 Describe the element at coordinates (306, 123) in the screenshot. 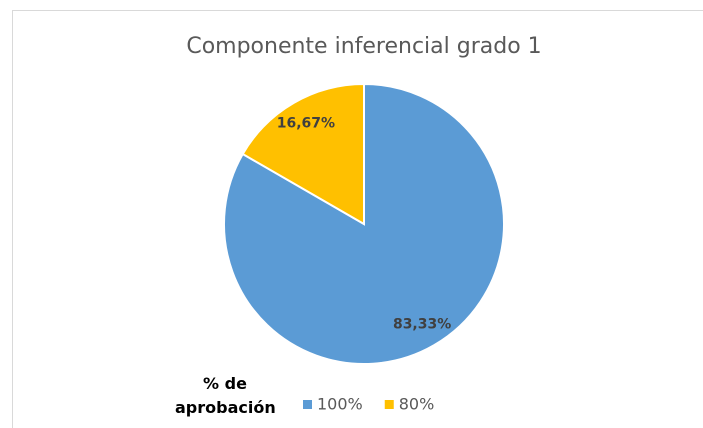

I see `data-label: 16,67%` at that location.